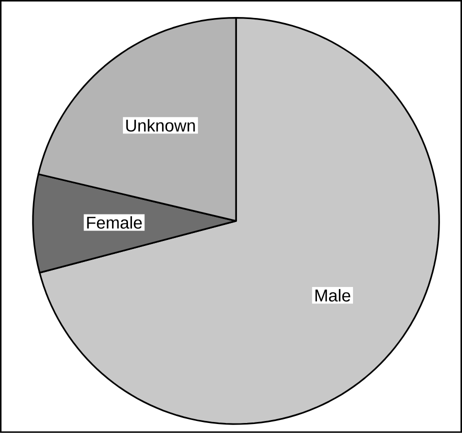 This screenshot has width=462, height=433. Describe the element at coordinates (114, 222) in the screenshot. I see `slice-label: Female` at that location.